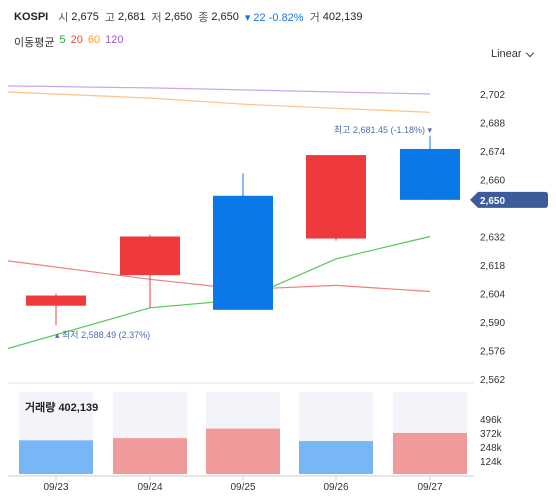 The height and width of the screenshot is (498, 556). I want to click on volume-tick-label: 124k, so click(491, 462).